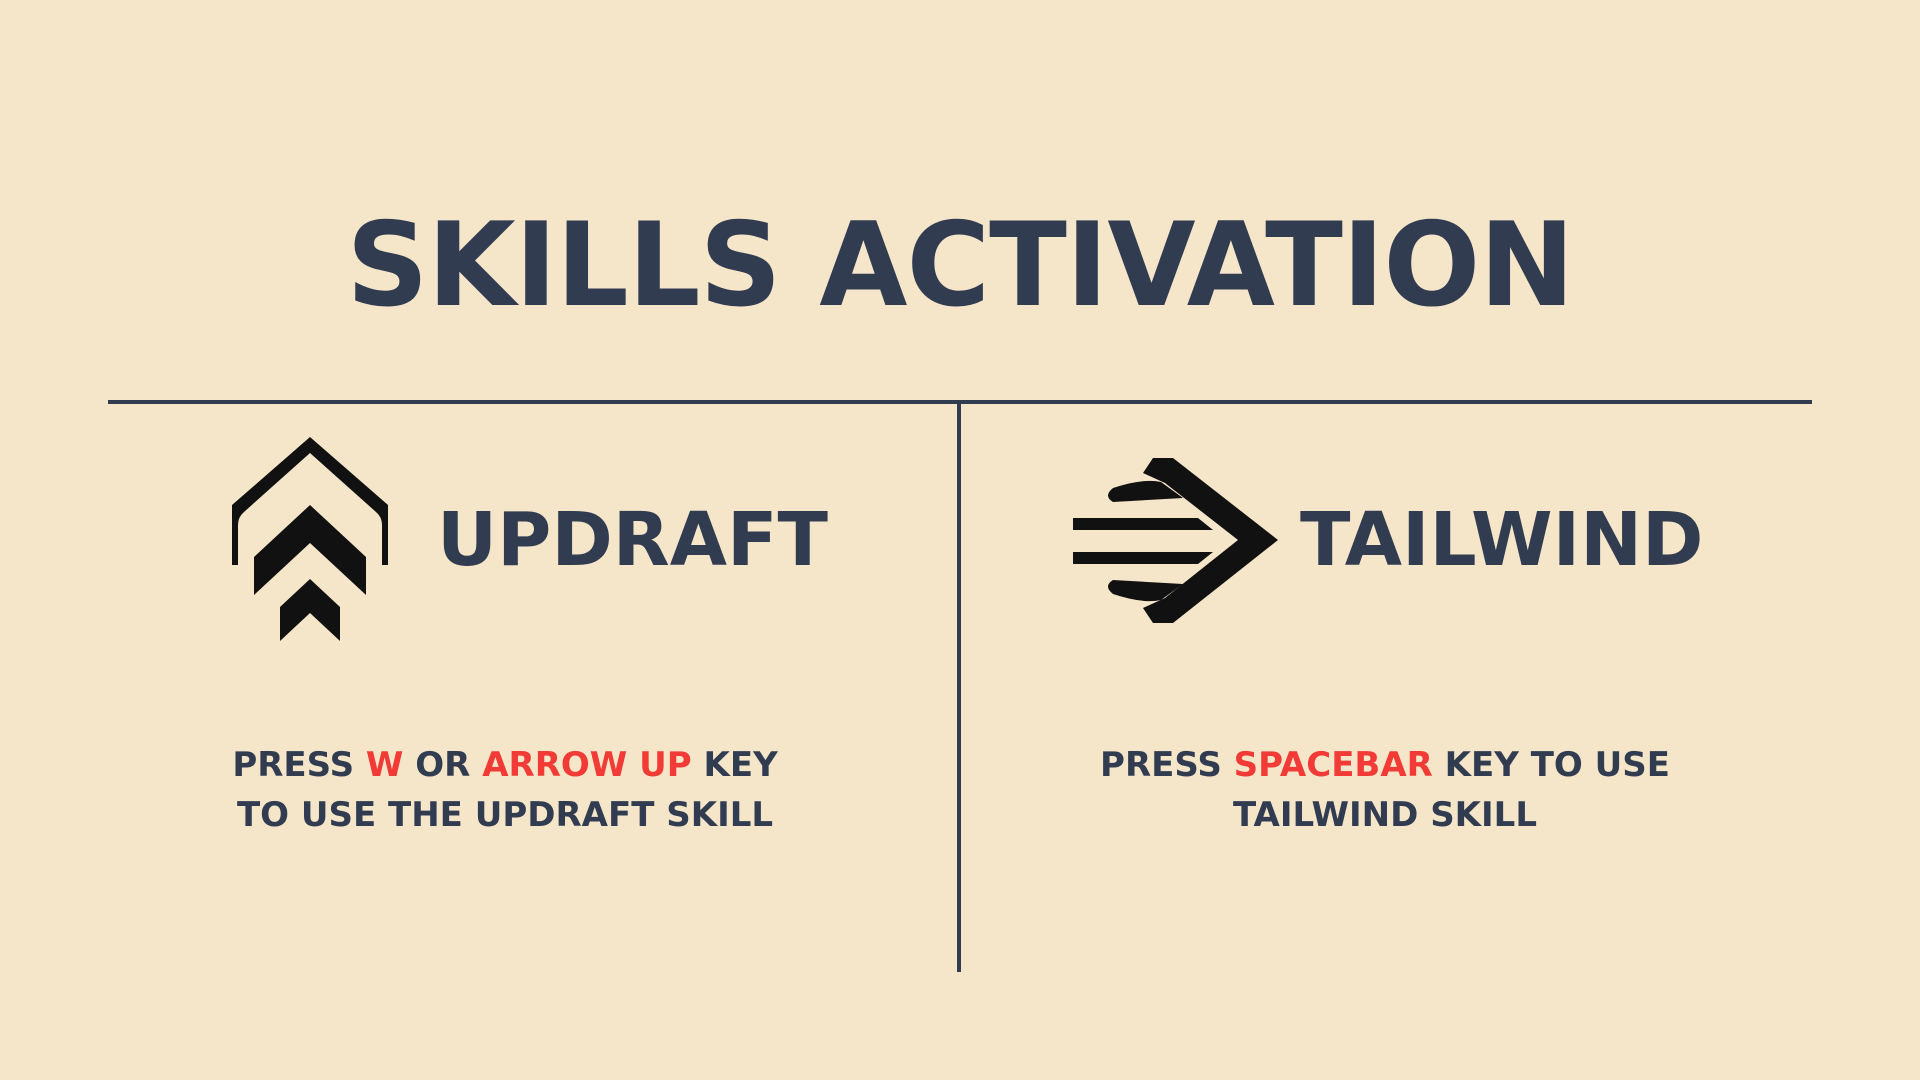 Image resolution: width=1920 pixels, height=1080 pixels. I want to click on instruction-line: TAILWIND SKILL, so click(1385, 815).